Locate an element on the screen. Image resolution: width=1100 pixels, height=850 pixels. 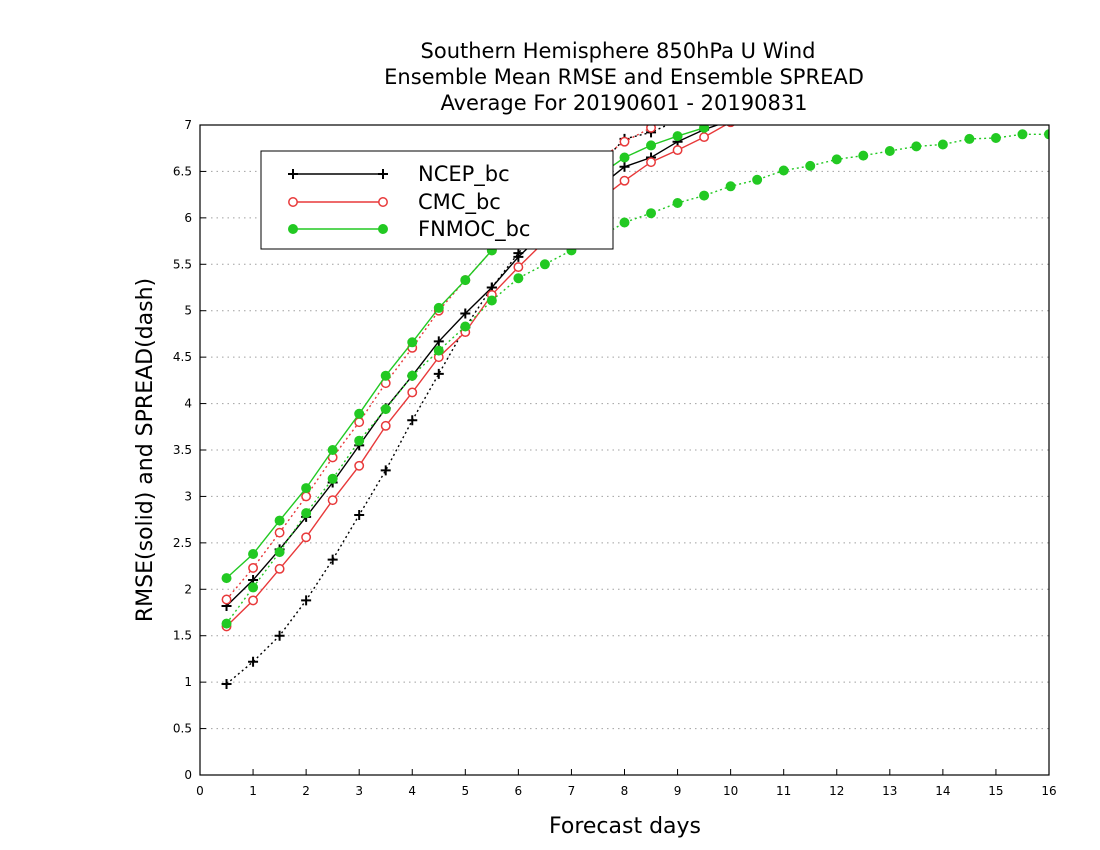
legend-label: FNMOC_bc is located at coordinates (474, 229).